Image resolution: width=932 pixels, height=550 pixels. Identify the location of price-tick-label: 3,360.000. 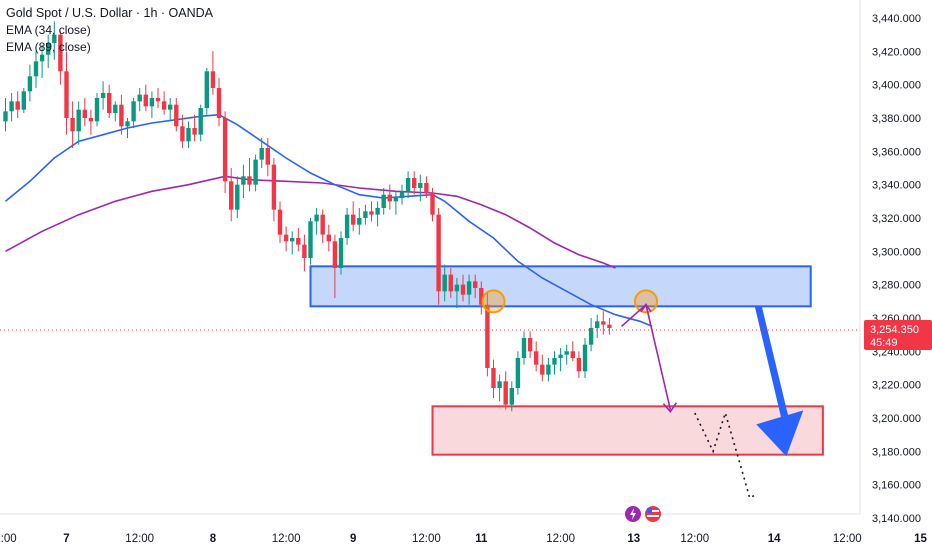
(896, 152).